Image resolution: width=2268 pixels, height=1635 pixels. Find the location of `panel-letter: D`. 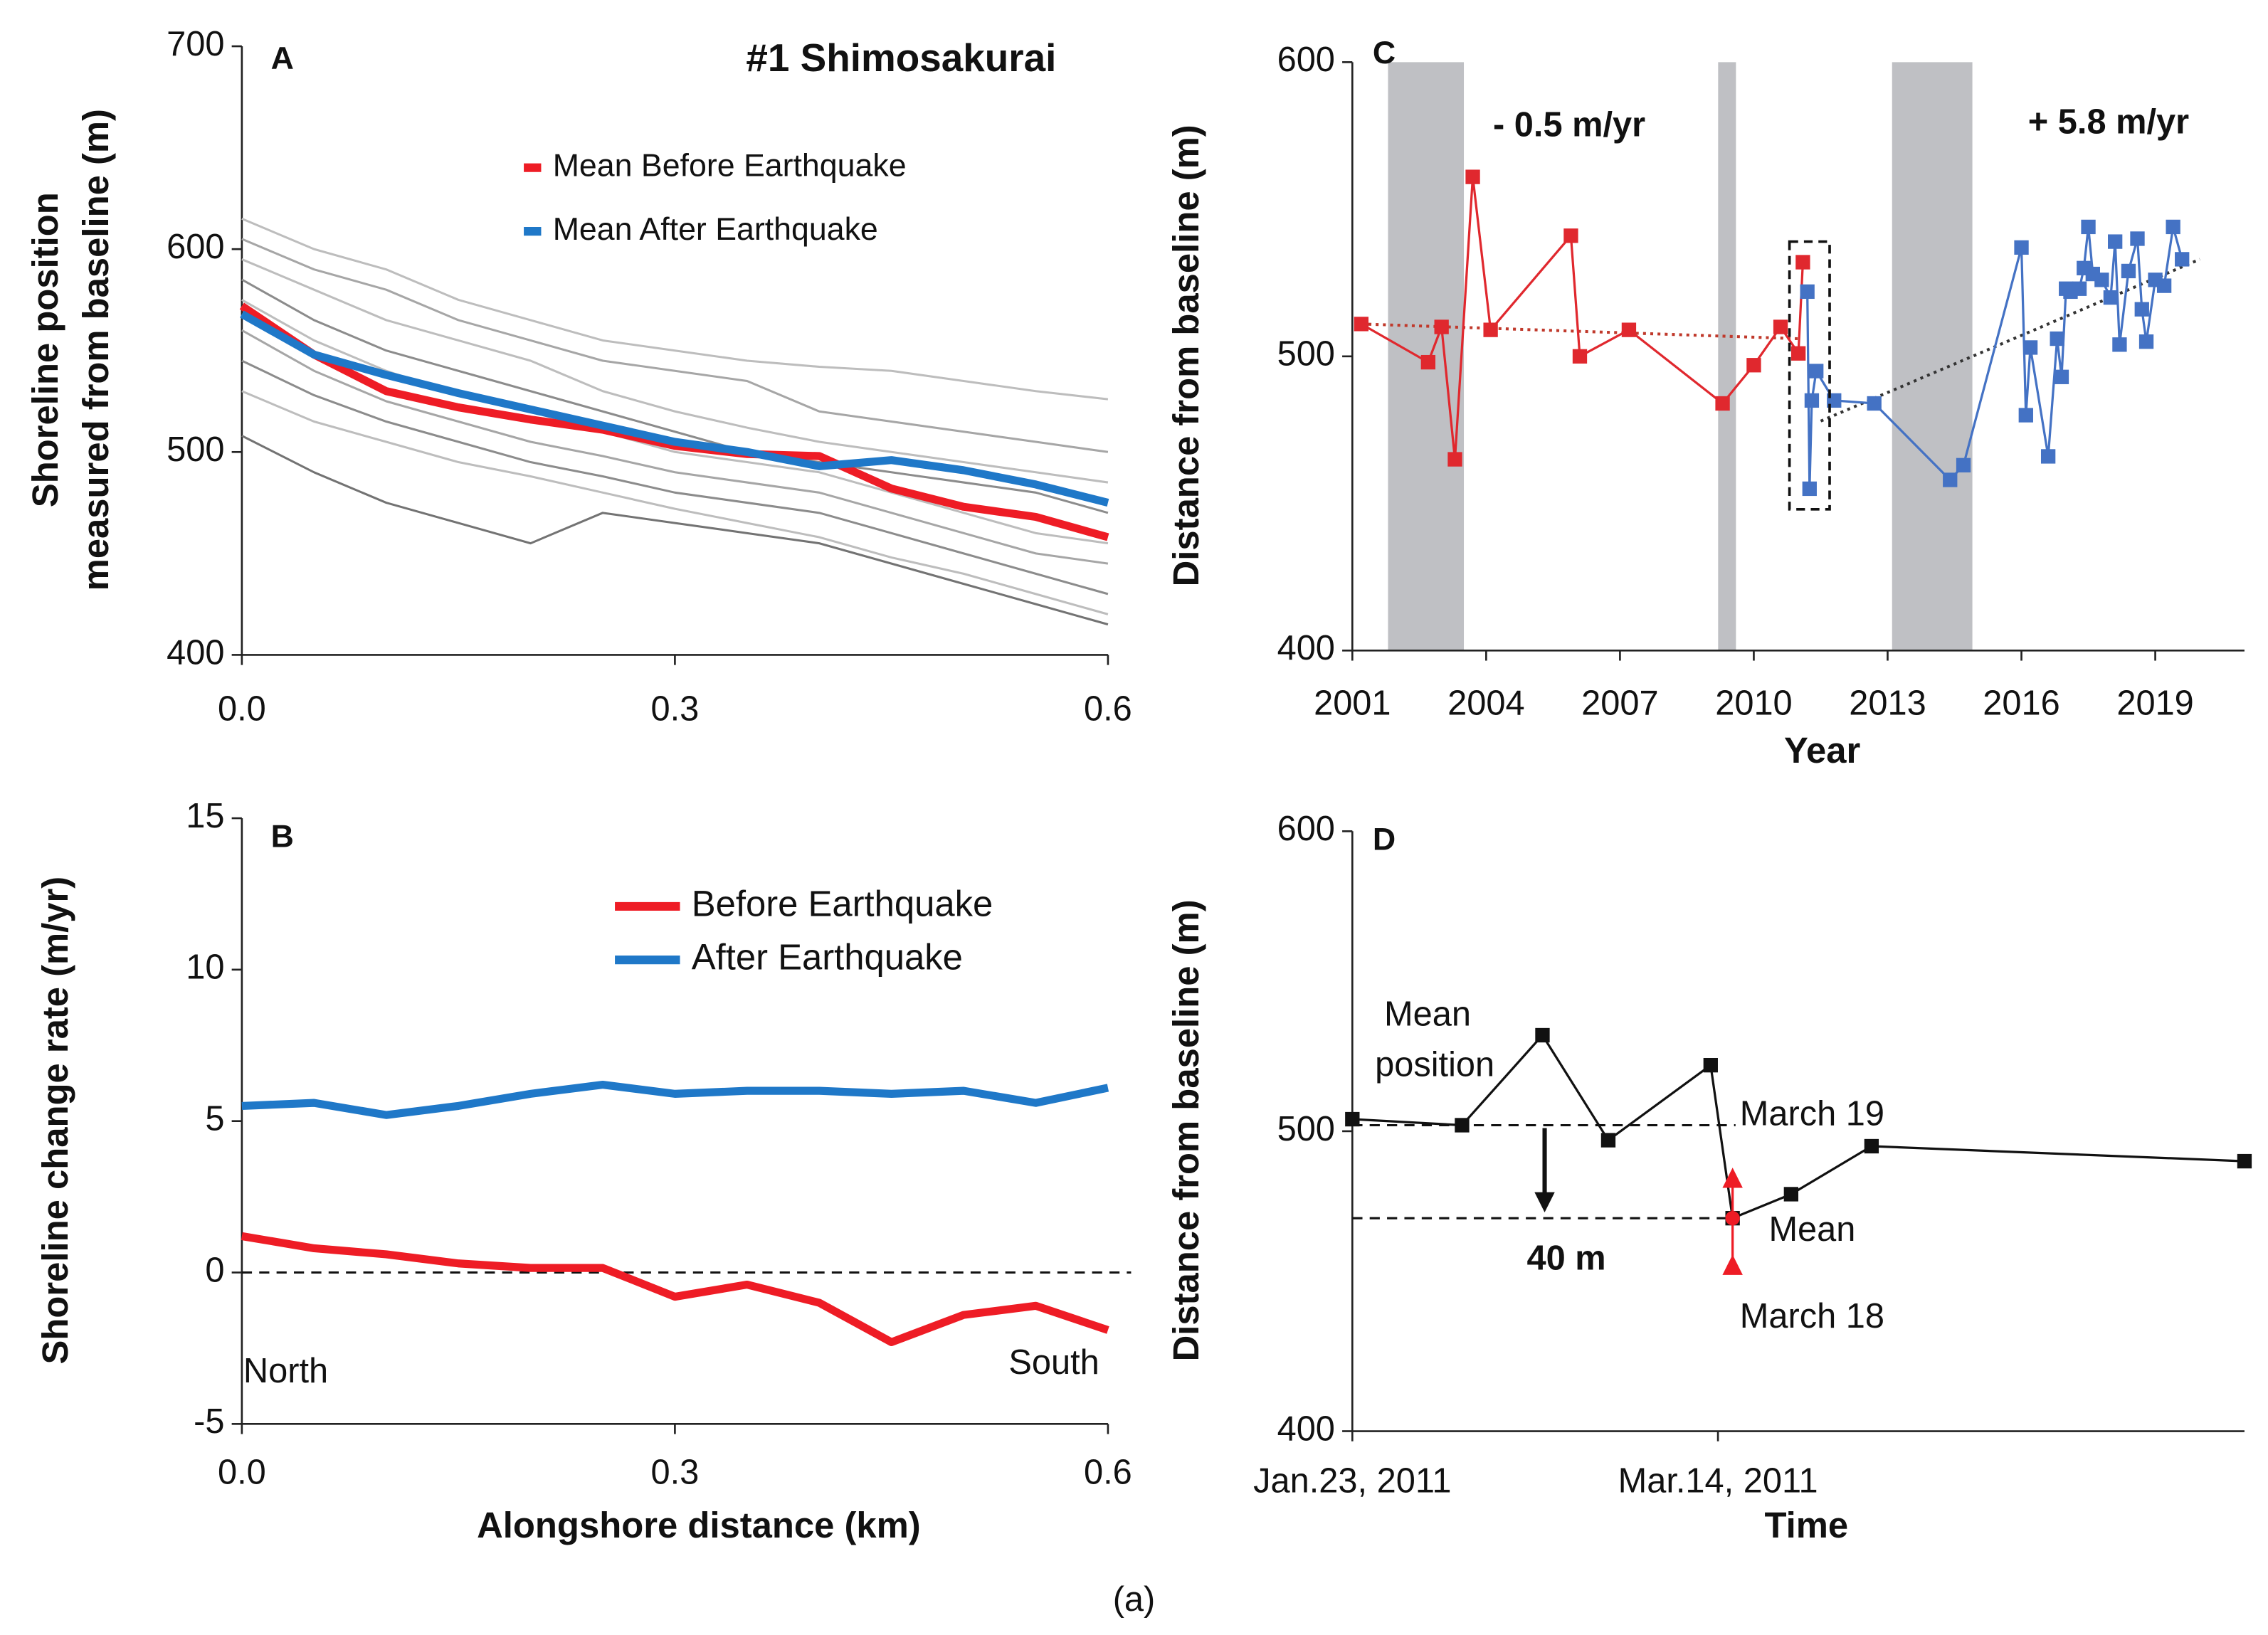

panel-letter: D is located at coordinates (1384, 839).